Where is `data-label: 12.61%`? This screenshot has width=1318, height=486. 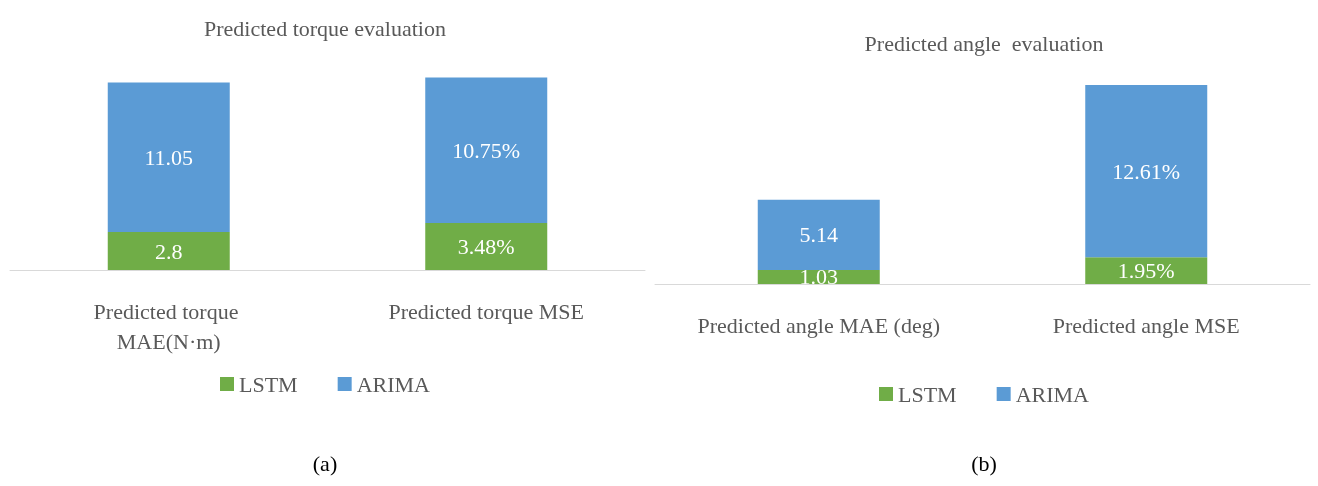 data-label: 12.61% is located at coordinates (1146, 171).